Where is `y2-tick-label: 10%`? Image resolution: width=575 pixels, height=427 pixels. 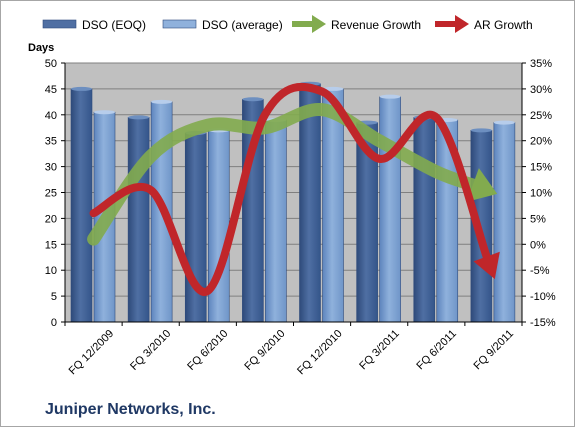 y2-tick-label: 10% is located at coordinates (541, 194).